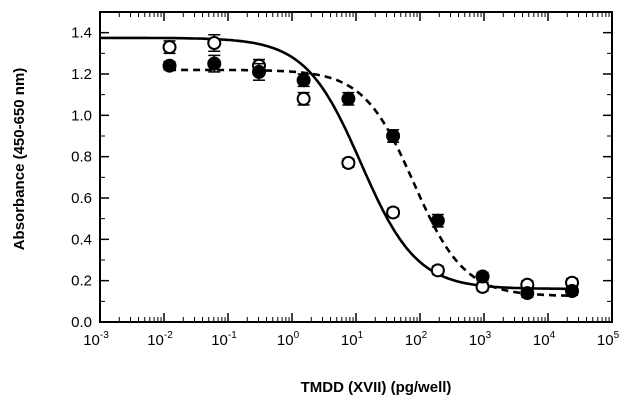 Image resolution: width=636 pixels, height=402 pixels. Describe the element at coordinates (160, 339) in the screenshot. I see `x-tick-label: 10⁻²` at that location.